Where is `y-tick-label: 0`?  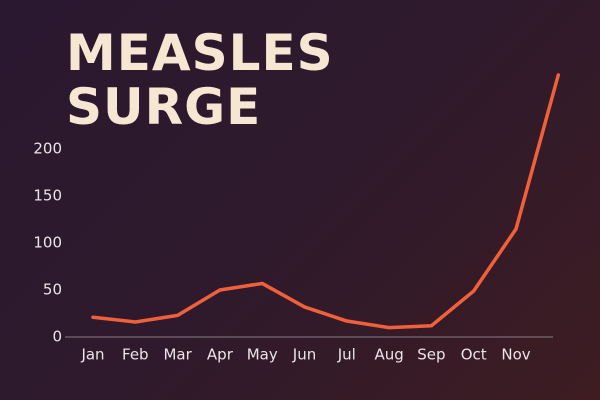
y-tick-label: 0 is located at coordinates (57, 337).